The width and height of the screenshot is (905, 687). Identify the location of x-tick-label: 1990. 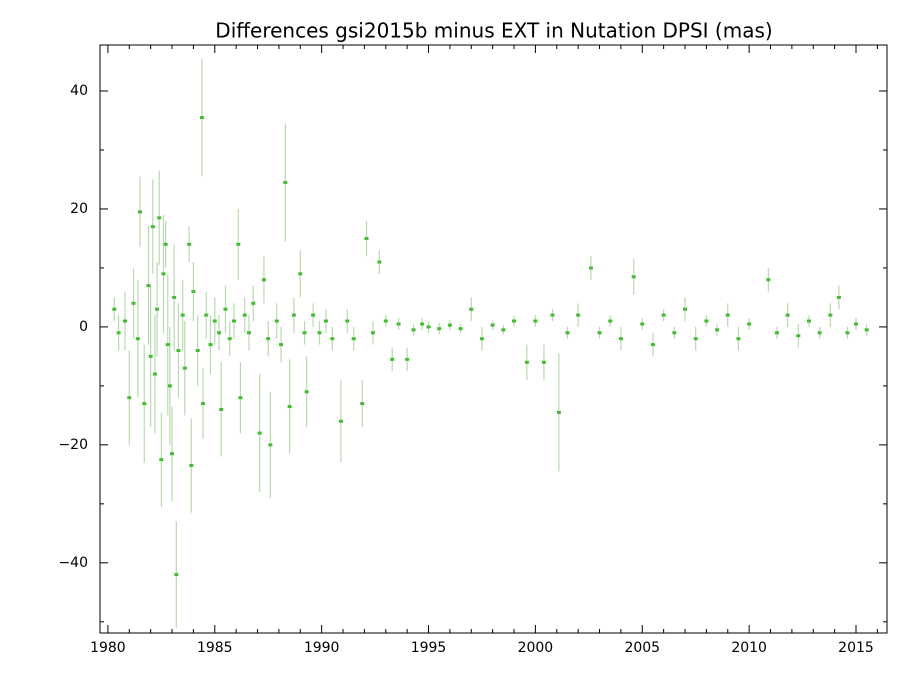
(322, 648).